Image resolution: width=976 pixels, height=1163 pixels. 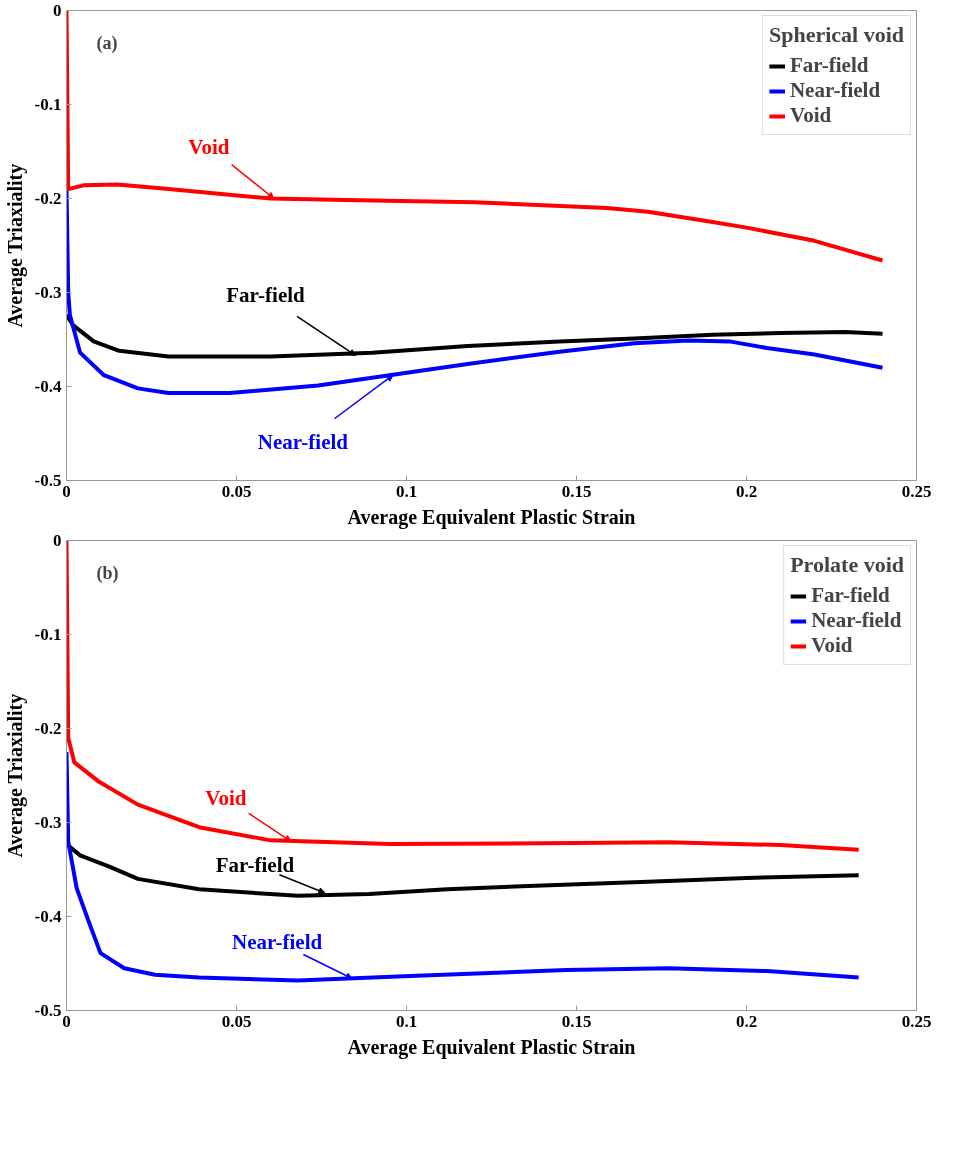 What do you see at coordinates (475, 336) in the screenshot?
I see `line-series` at bounding box center [475, 336].